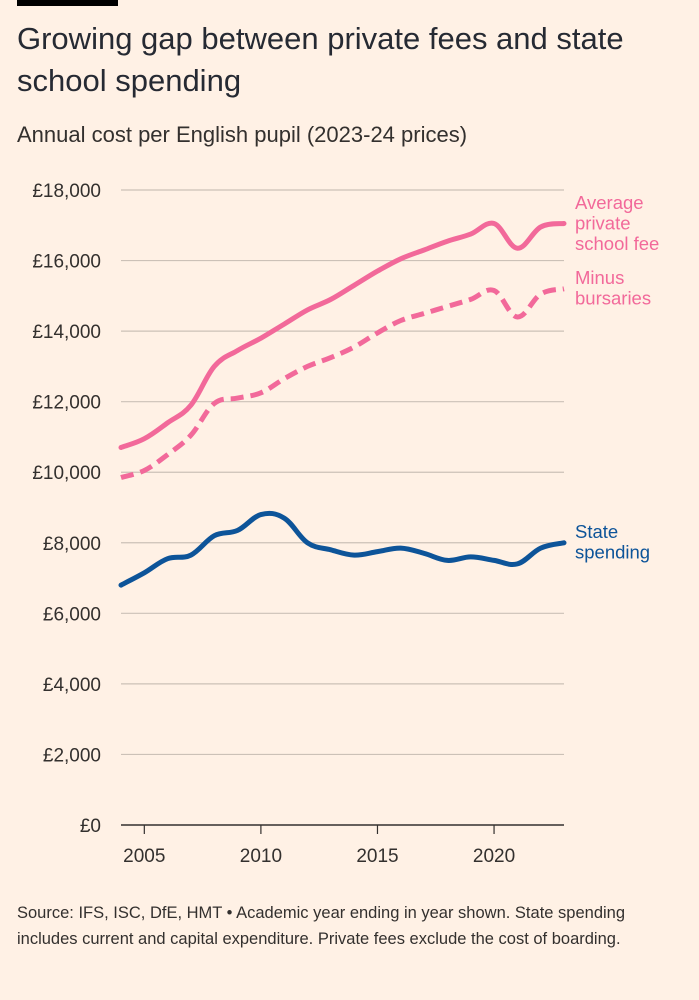  What do you see at coordinates (617, 243) in the screenshot?
I see `series-label-line: school fee` at bounding box center [617, 243].